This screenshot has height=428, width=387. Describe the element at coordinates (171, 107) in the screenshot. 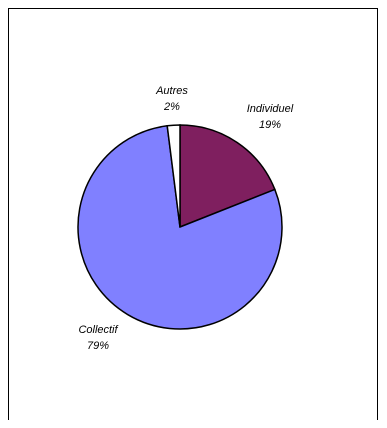

I see `slice-value-autres: 2%` at that location.